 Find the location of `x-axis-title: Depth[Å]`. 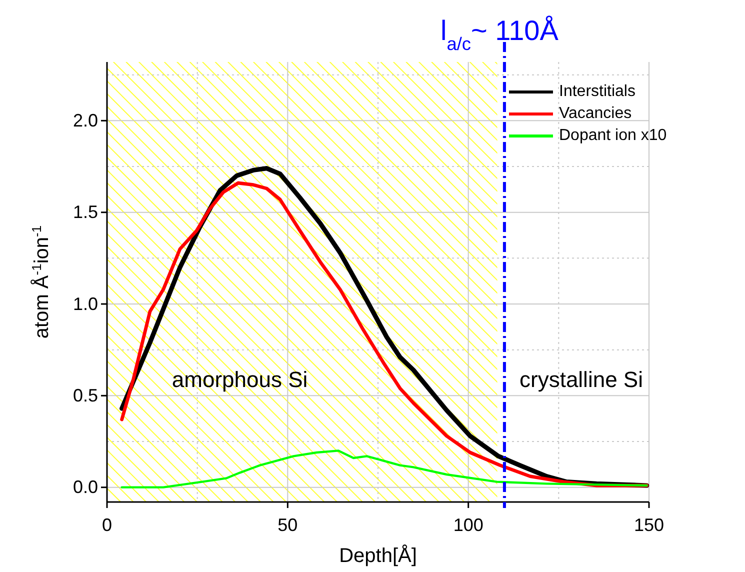

x-axis-title: Depth[Å] is located at coordinates (378, 555).